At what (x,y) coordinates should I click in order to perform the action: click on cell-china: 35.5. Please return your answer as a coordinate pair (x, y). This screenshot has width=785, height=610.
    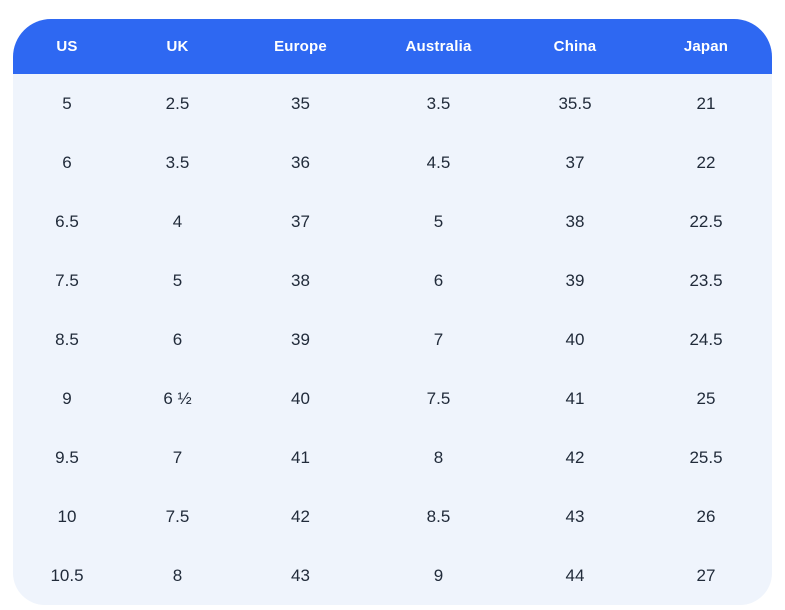
    Looking at the image, I should click on (575, 103).